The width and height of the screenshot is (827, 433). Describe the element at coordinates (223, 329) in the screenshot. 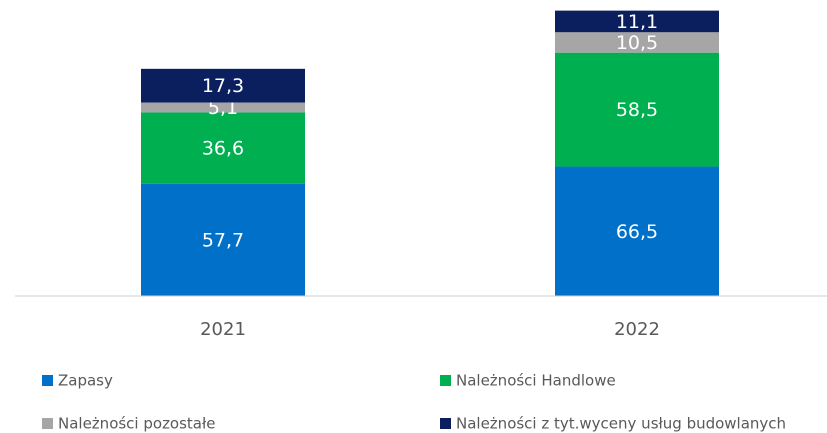

I see `x-tick-label: 2021` at that location.